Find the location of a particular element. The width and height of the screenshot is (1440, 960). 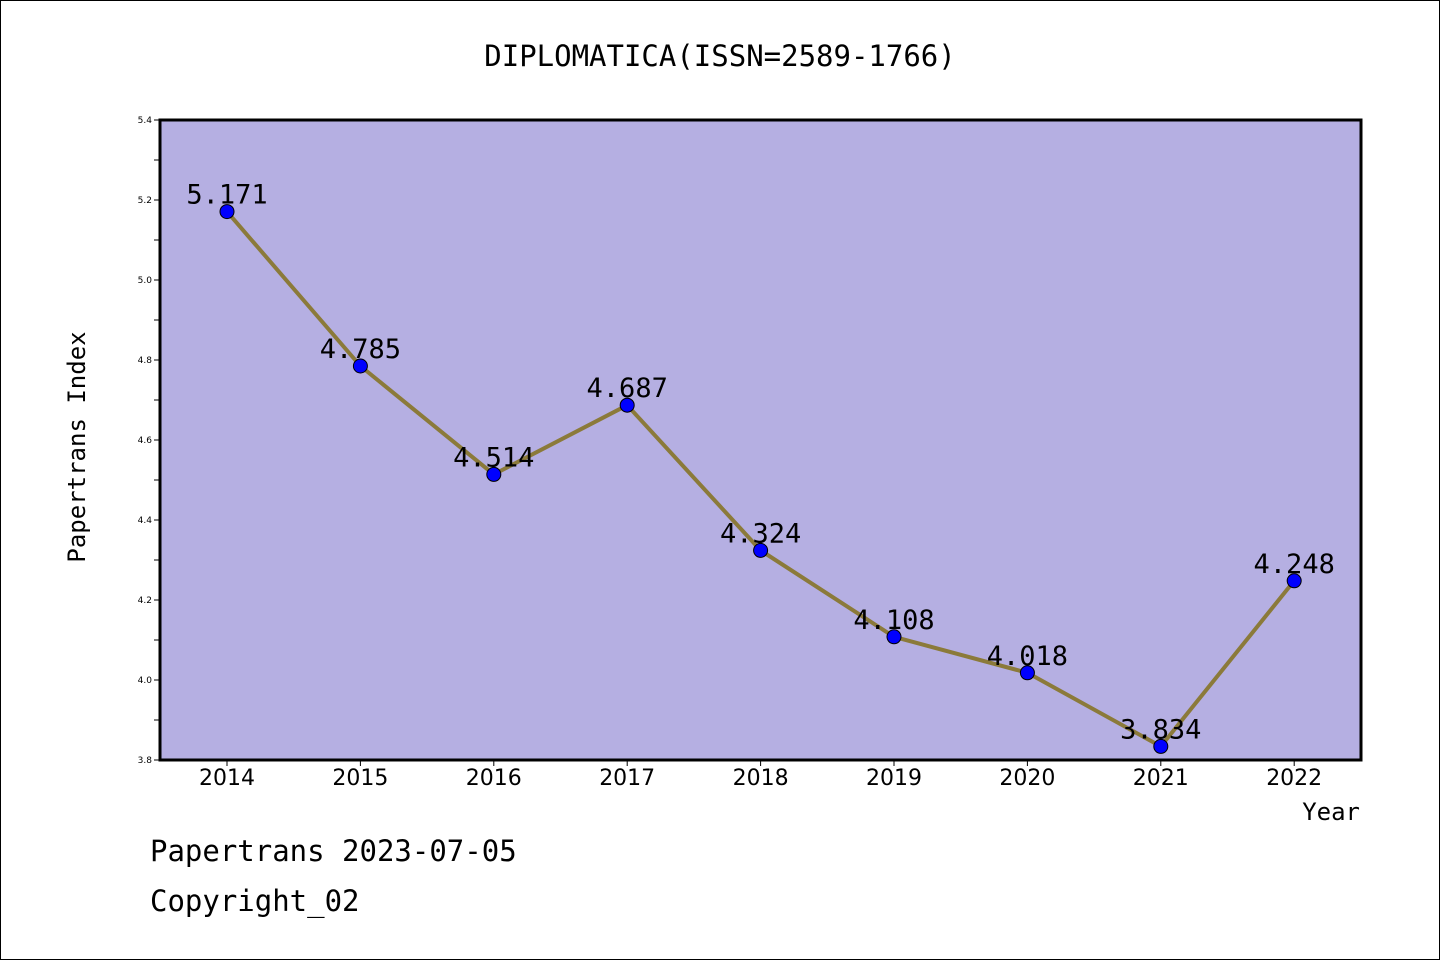

footer-copyright-text: Copyright_02 is located at coordinates (255, 901).